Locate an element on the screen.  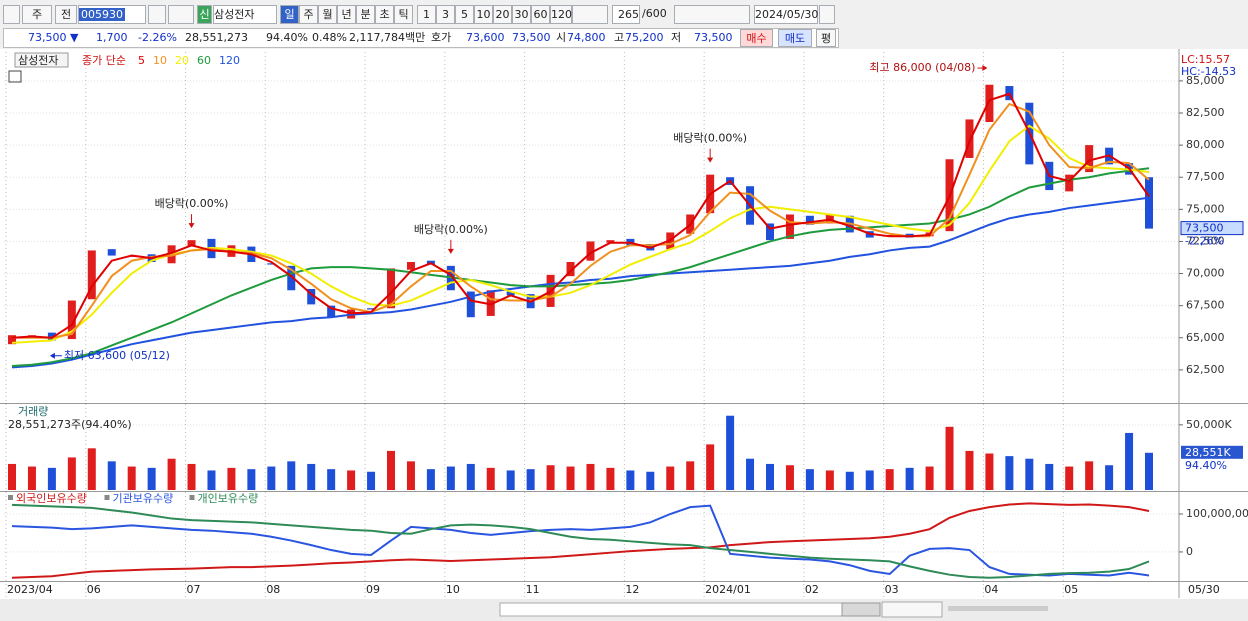
code-input: 005930 is located at coordinates (112, 14).